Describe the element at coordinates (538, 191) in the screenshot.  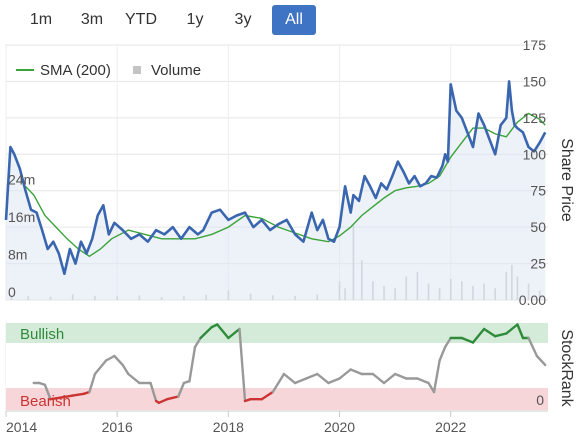
I see `price-tick-label: 75` at that location.